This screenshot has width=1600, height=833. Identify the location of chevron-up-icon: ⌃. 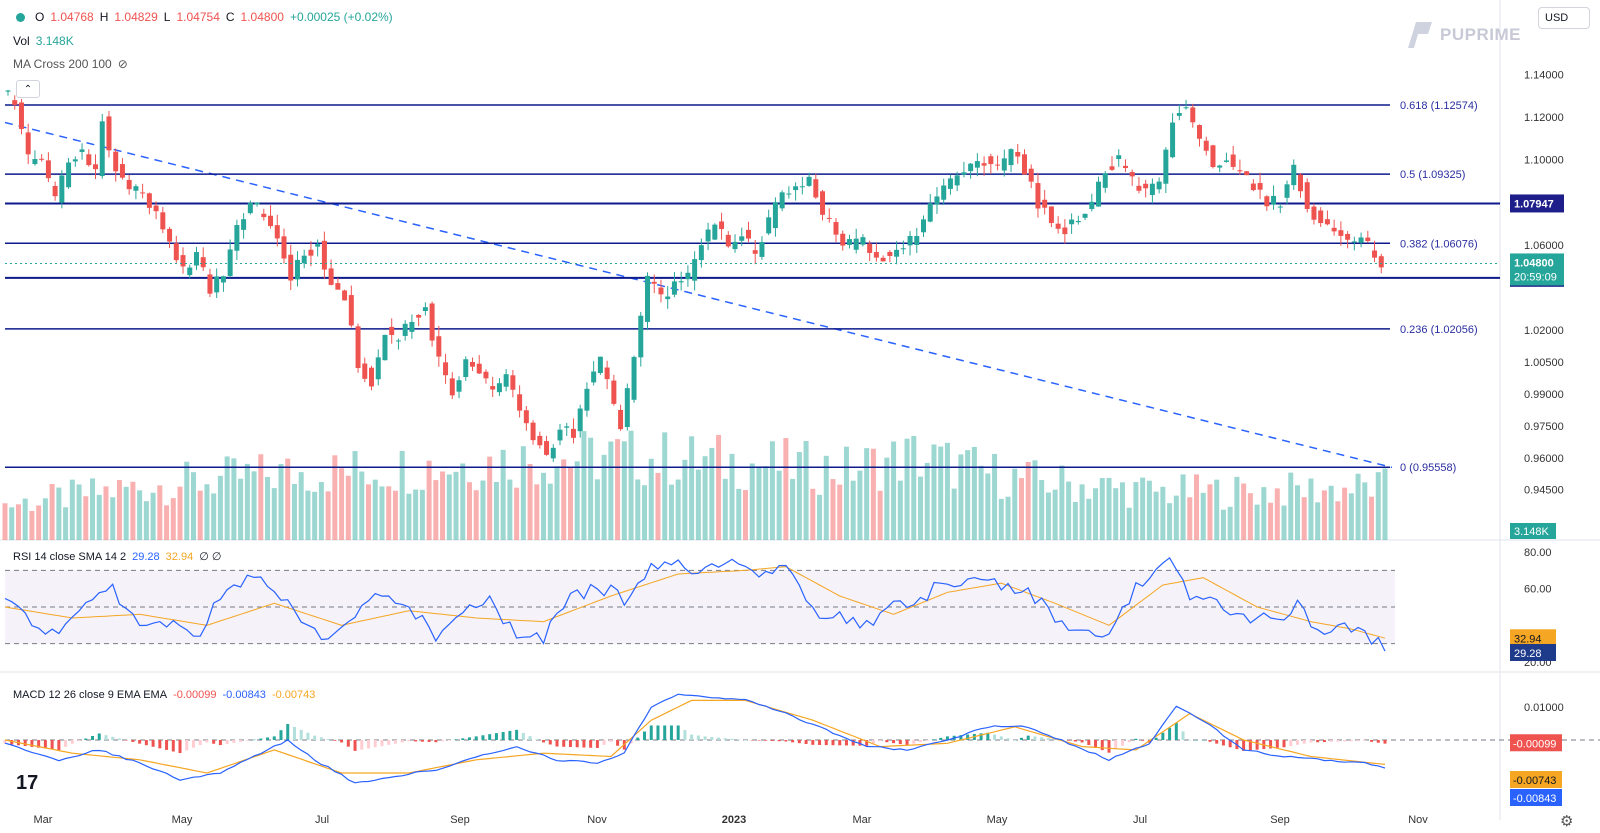
(28, 89).